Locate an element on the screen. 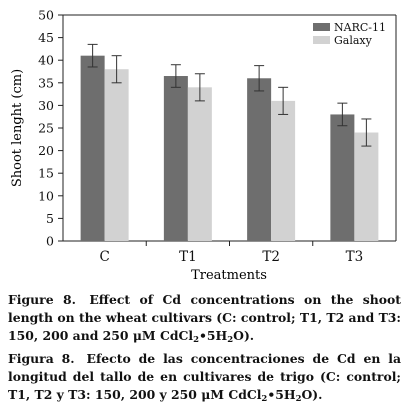 This screenshot has width=407, height=418. x-tick-label: T2 is located at coordinates (271, 257).